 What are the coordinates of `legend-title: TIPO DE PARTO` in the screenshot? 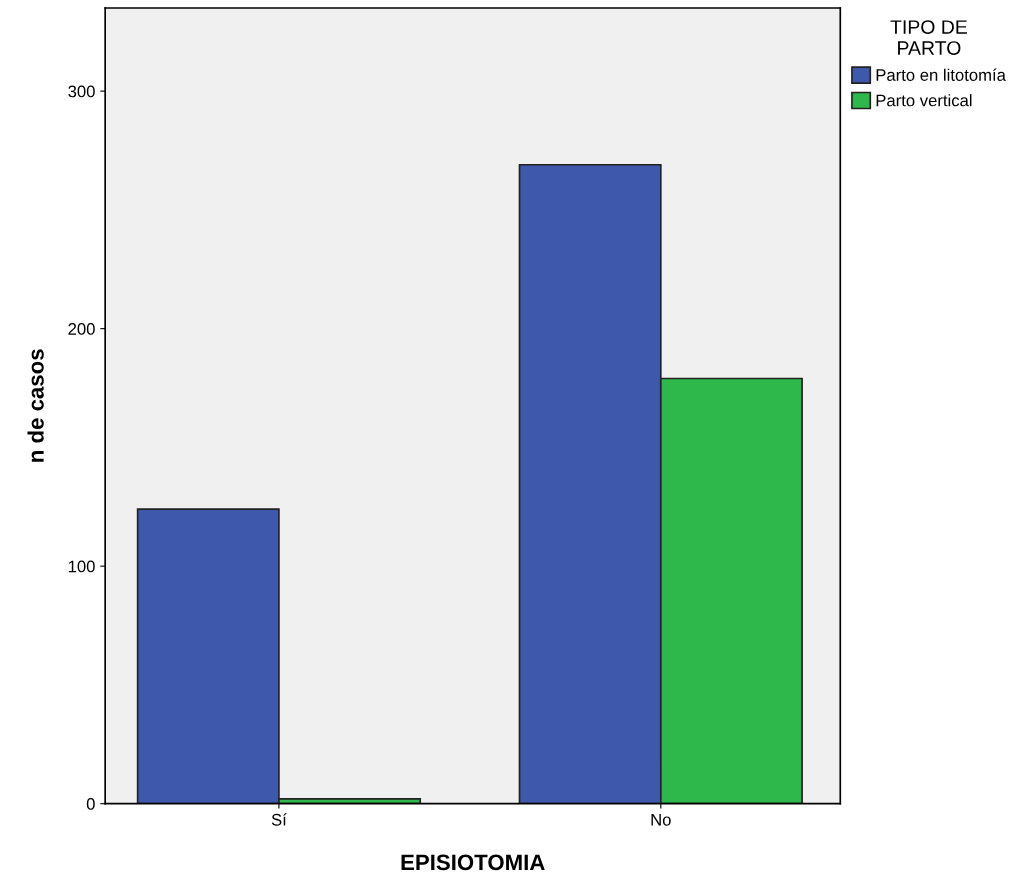 It's located at (928, 37).